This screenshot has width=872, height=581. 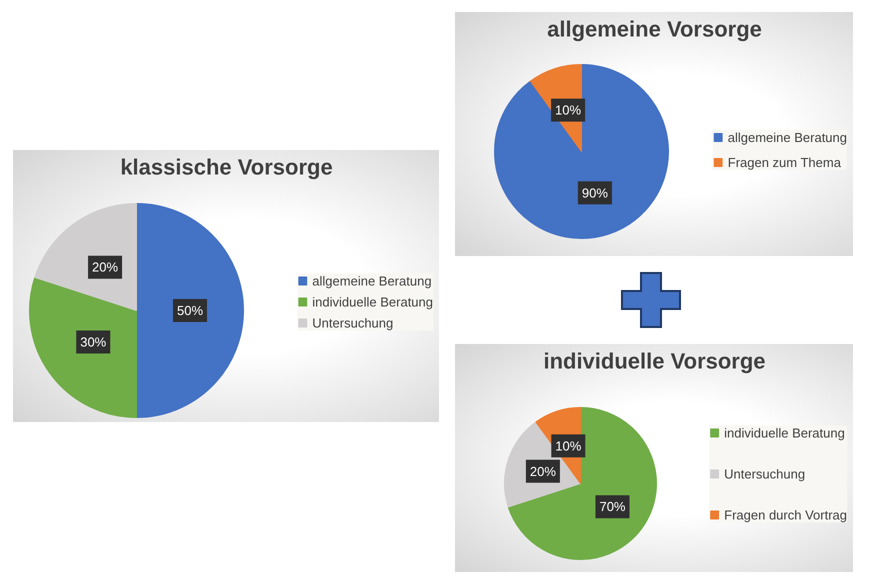 What do you see at coordinates (785, 514) in the screenshot?
I see `legend-label: Fragen durch Vortrag` at bounding box center [785, 514].